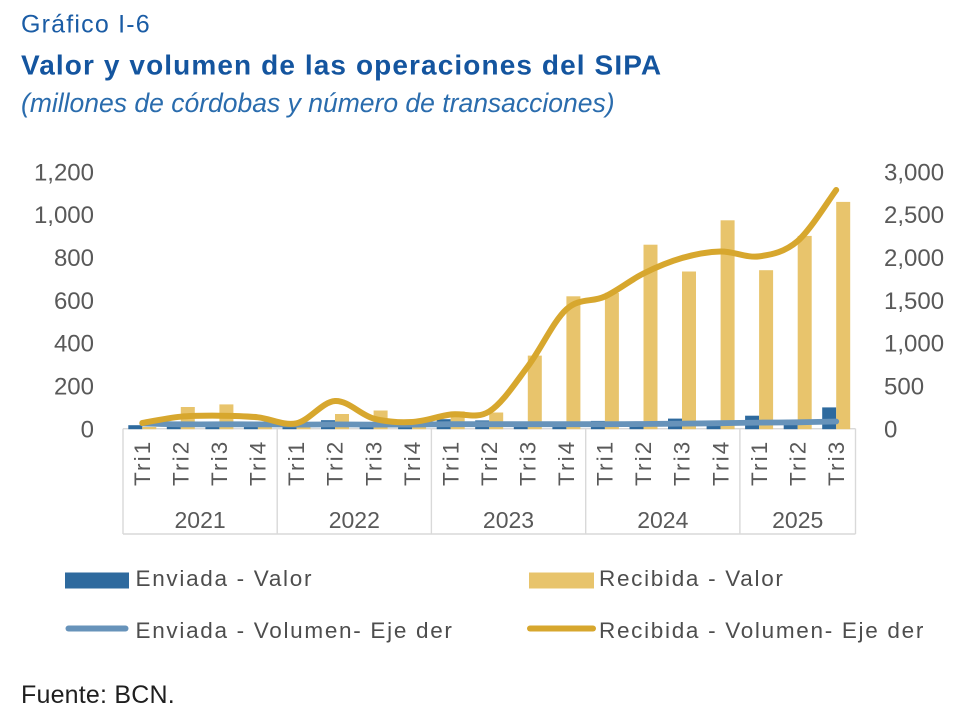 The width and height of the screenshot is (964, 722). I want to click on svg-text: Recibida - Valor, so click(692, 578).